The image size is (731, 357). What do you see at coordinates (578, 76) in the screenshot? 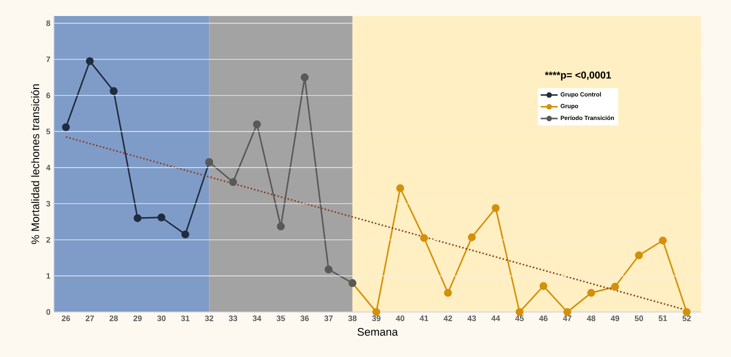
I see `annotation: ****p= <0,0001` at bounding box center [578, 76].